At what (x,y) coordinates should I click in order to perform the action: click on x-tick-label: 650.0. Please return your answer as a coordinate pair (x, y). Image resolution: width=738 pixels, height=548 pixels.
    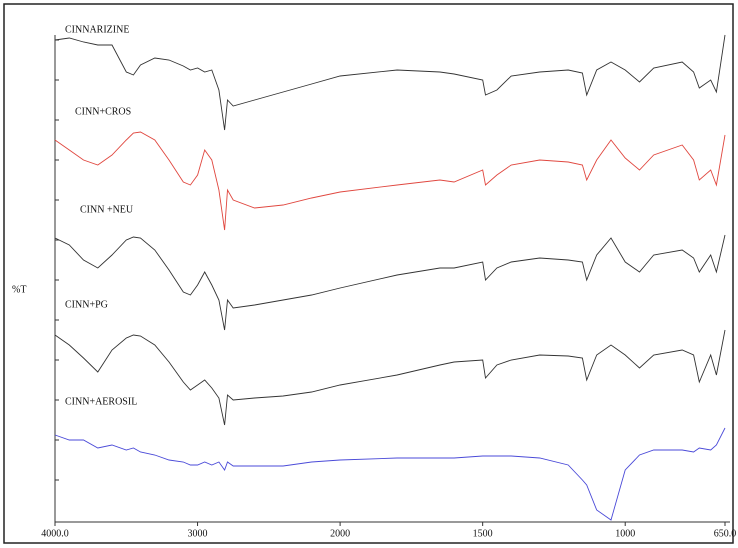
    Looking at the image, I should click on (725, 533).